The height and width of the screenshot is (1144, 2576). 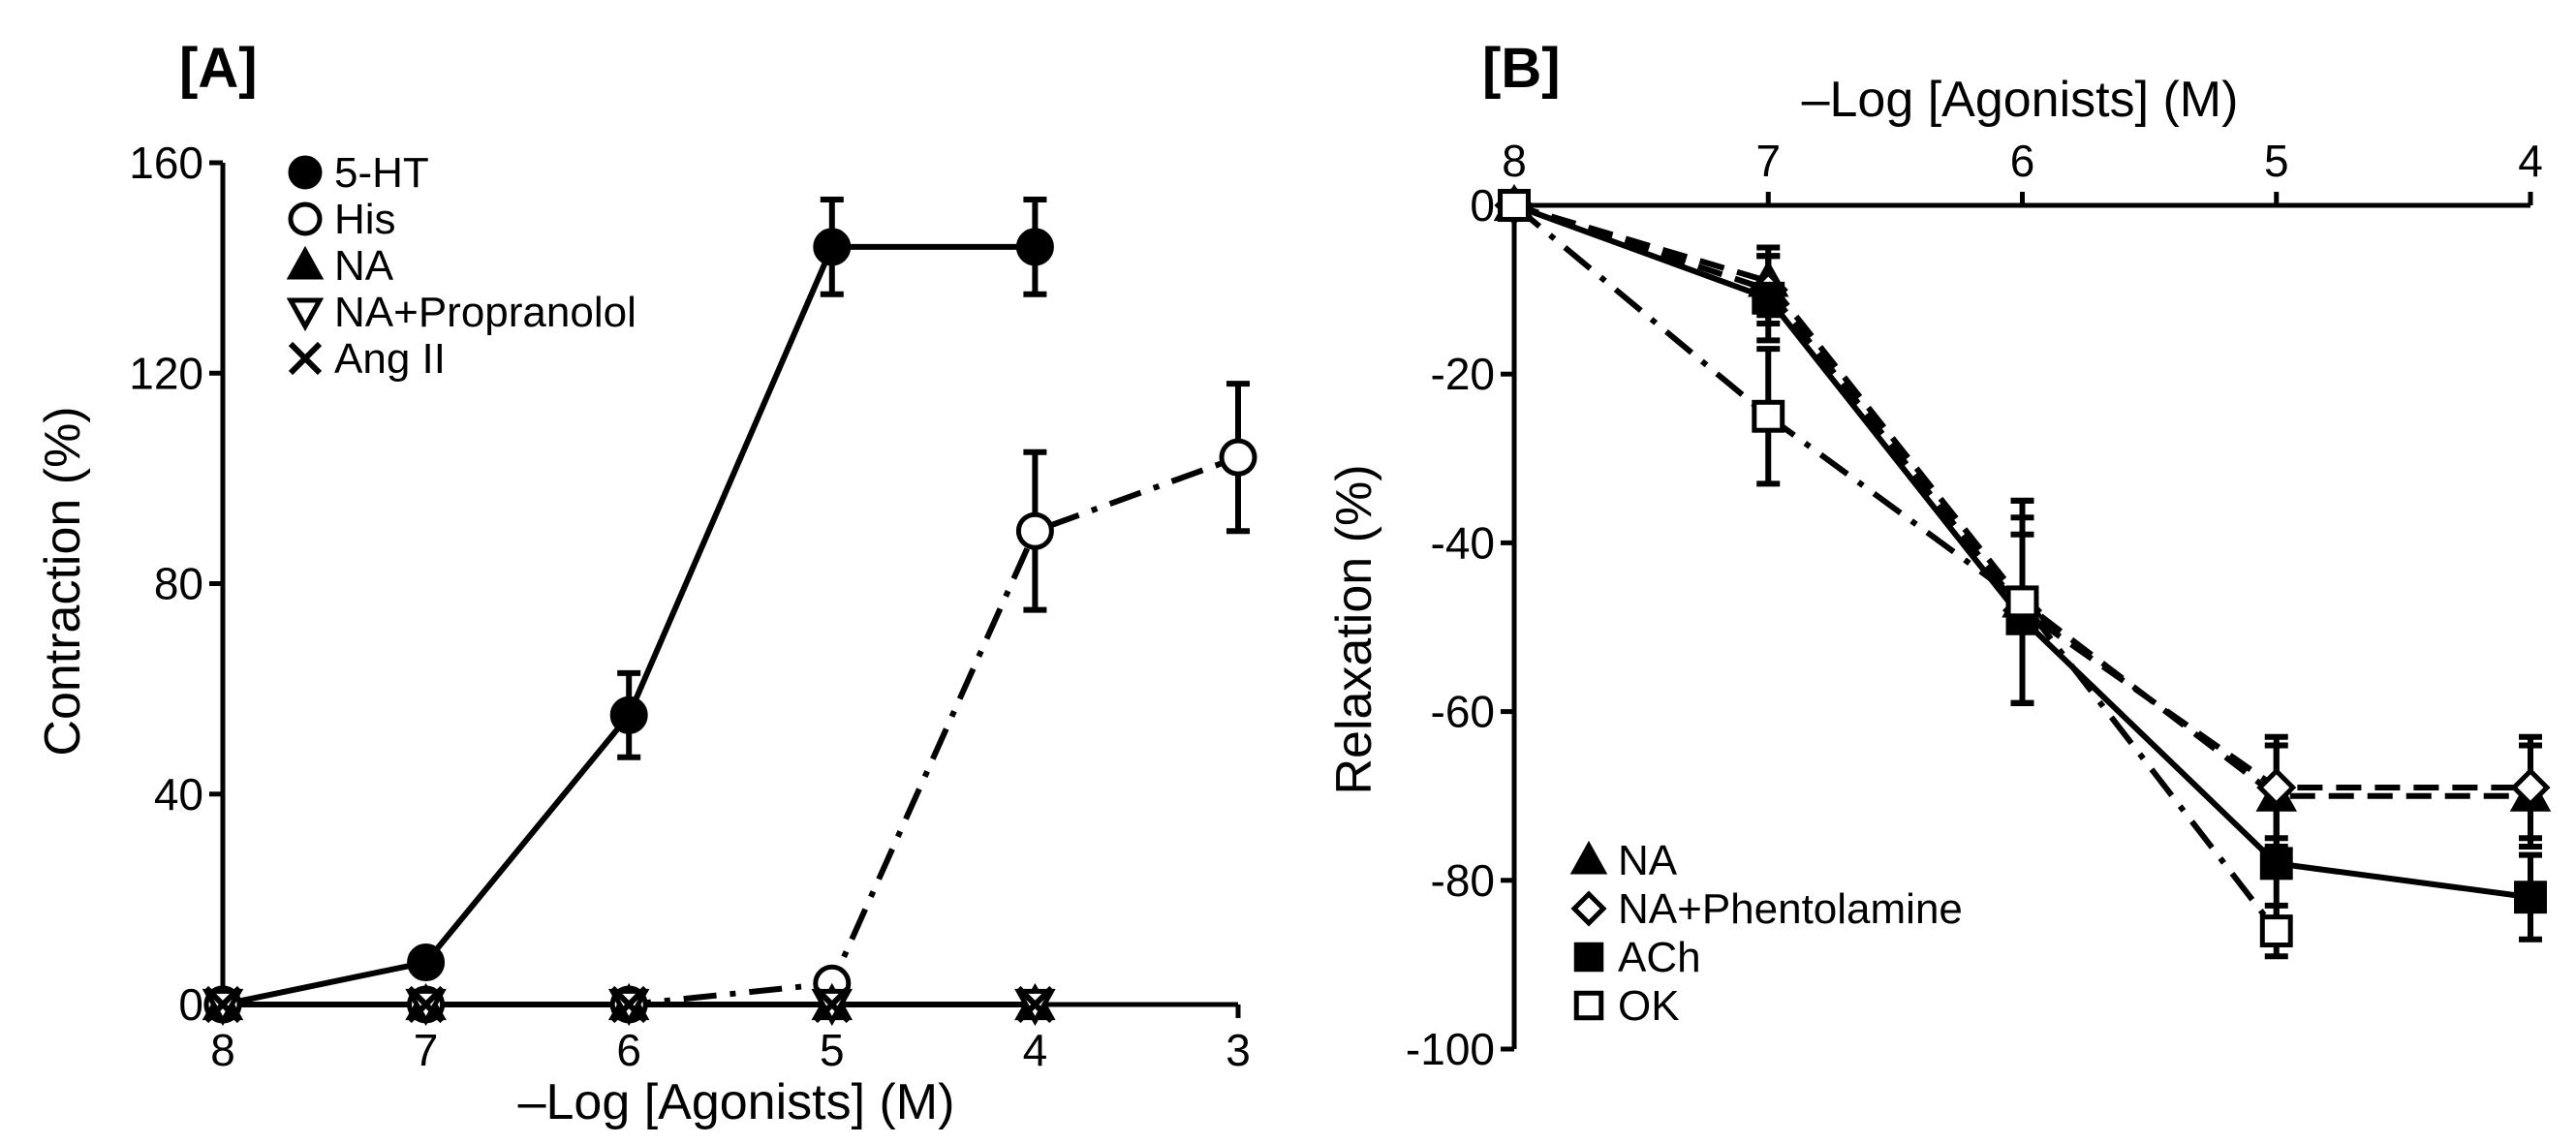 What do you see at coordinates (218, 68) in the screenshot?
I see `panel-a-label: [A]` at bounding box center [218, 68].